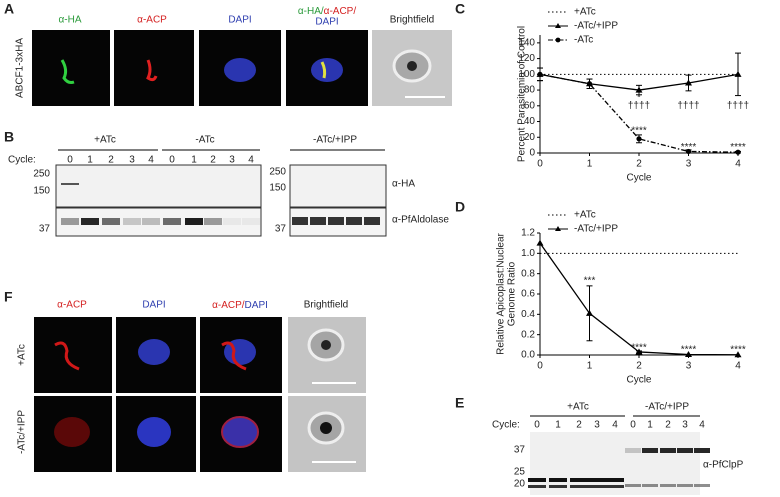 The width and height of the screenshot is (780, 497). What do you see at coordinates (530, 105) in the screenshot?
I see `y-tick-label: 60` at bounding box center [530, 105].